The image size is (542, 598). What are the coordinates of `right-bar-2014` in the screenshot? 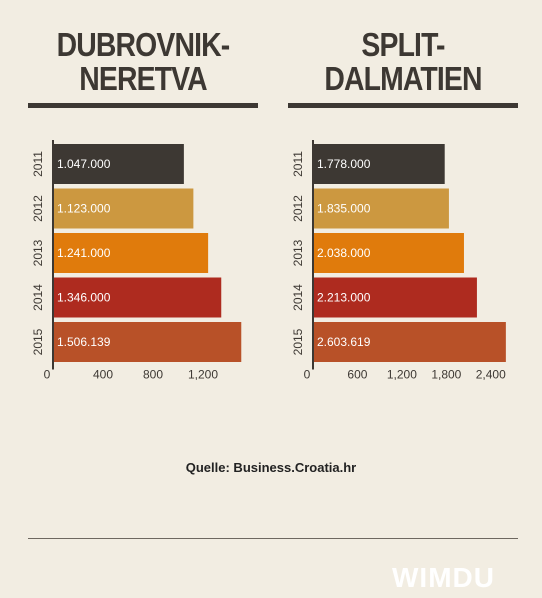 It's located at (395, 297).